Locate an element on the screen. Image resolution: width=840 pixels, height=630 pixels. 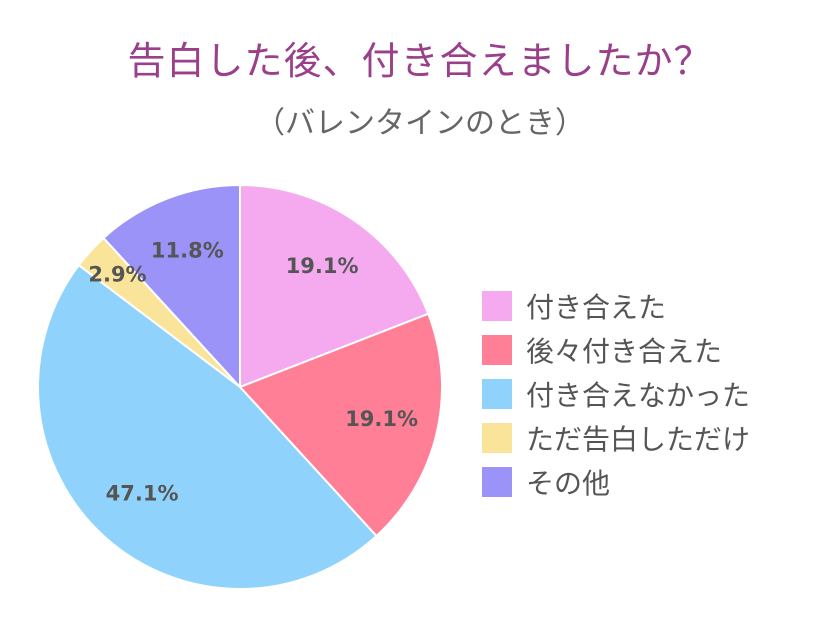
legend-label: 後々付き合えた is located at coordinates (624, 351).